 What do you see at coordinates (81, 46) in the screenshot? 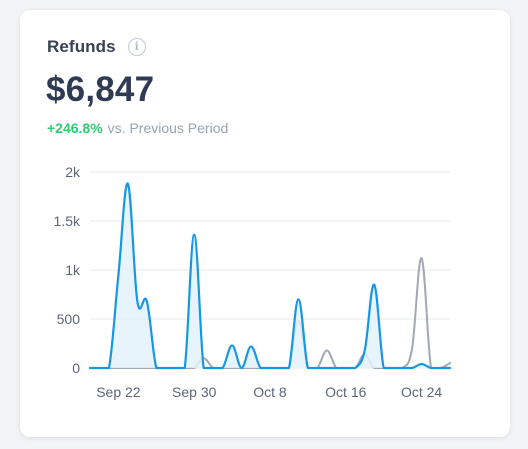
I see `card-title: Refunds` at bounding box center [81, 46].